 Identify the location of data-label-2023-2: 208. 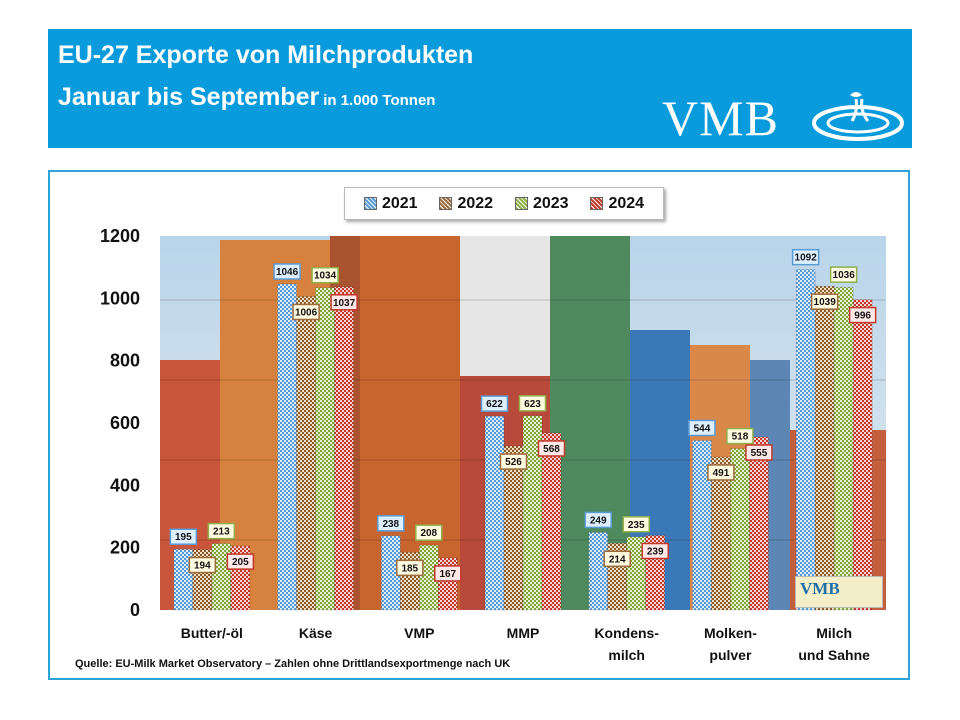
(428, 533).